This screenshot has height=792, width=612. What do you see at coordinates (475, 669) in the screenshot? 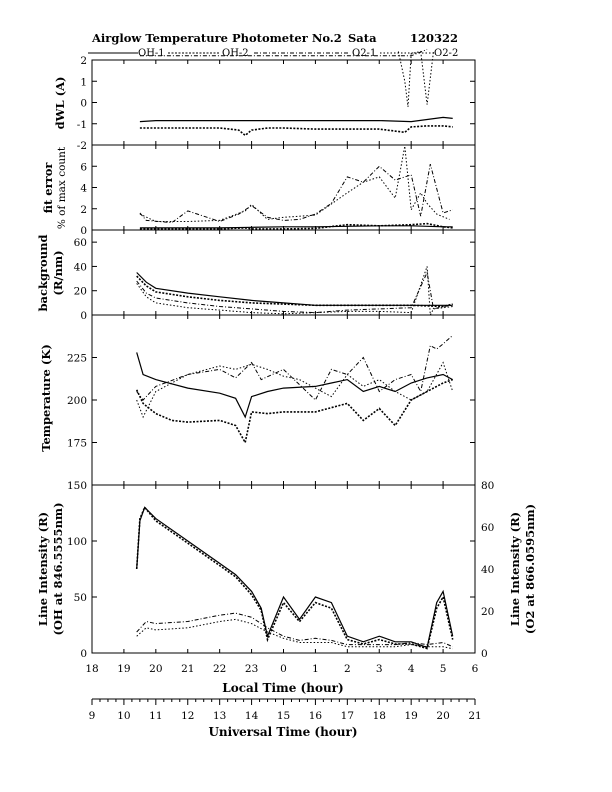
I see `x-tick-label-local: 6` at bounding box center [475, 669].